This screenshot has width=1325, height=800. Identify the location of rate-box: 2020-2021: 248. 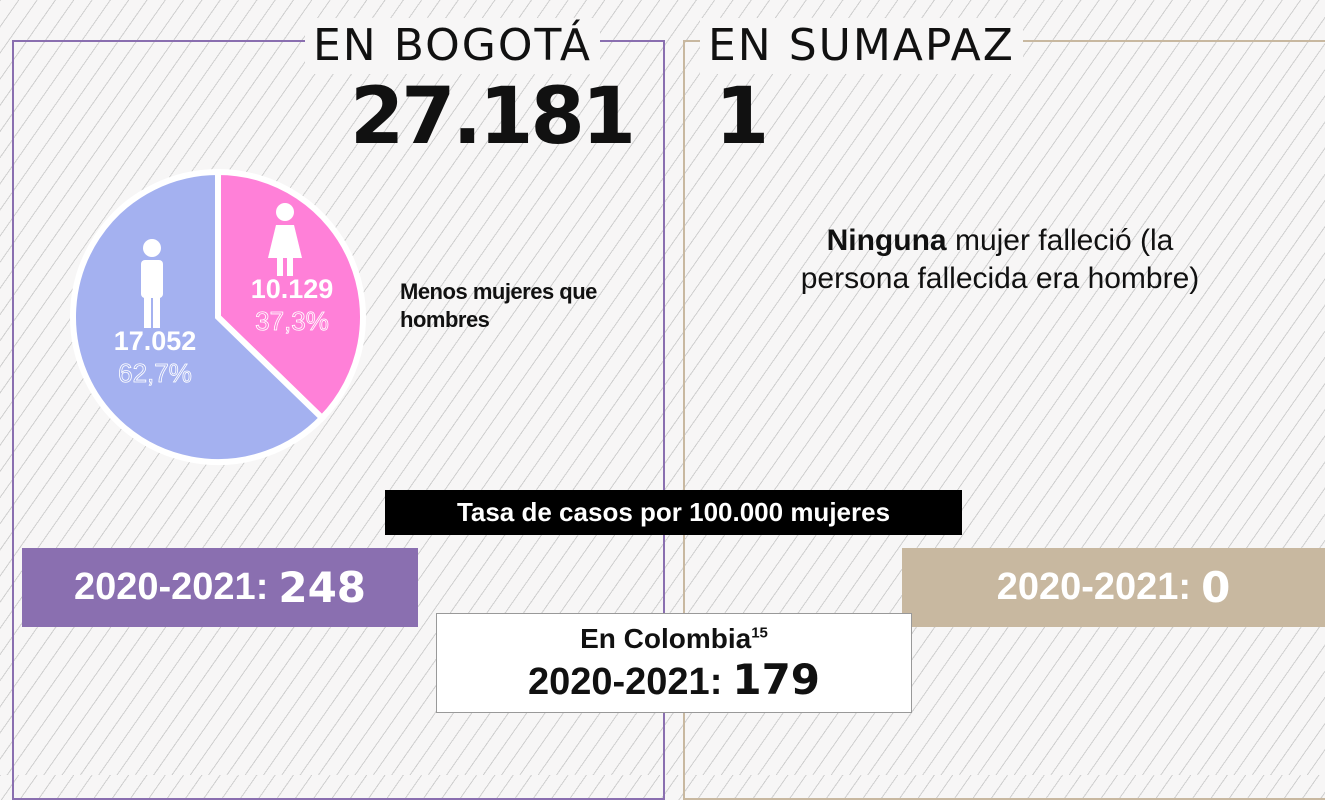
(220, 587).